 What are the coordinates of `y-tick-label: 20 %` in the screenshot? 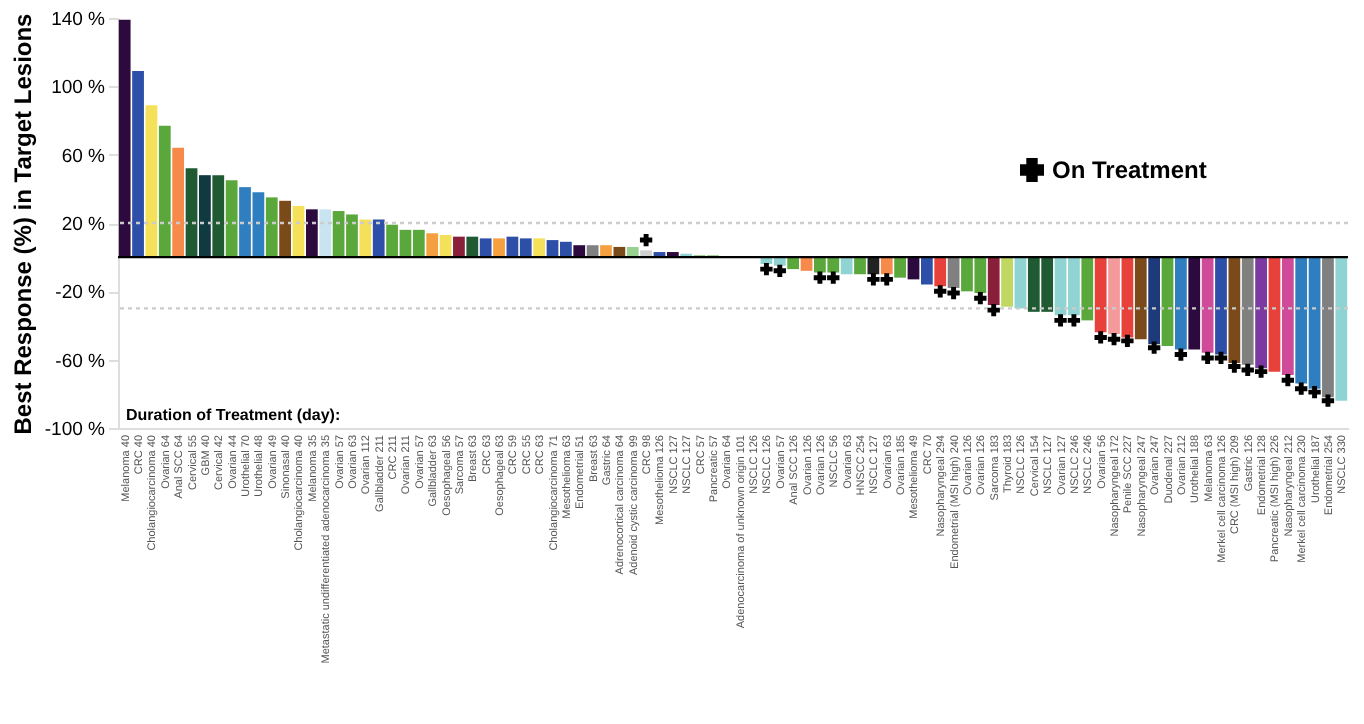 It's located at (84, 225).